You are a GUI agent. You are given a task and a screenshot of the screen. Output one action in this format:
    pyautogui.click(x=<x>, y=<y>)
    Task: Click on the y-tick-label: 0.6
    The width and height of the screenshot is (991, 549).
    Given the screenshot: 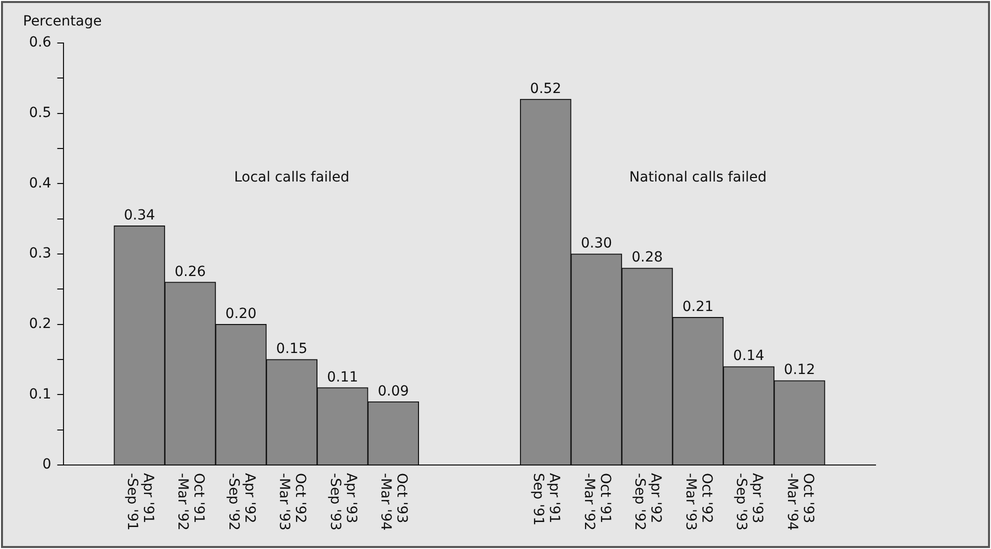 What is the action you would take?
    pyautogui.click(x=40, y=42)
    